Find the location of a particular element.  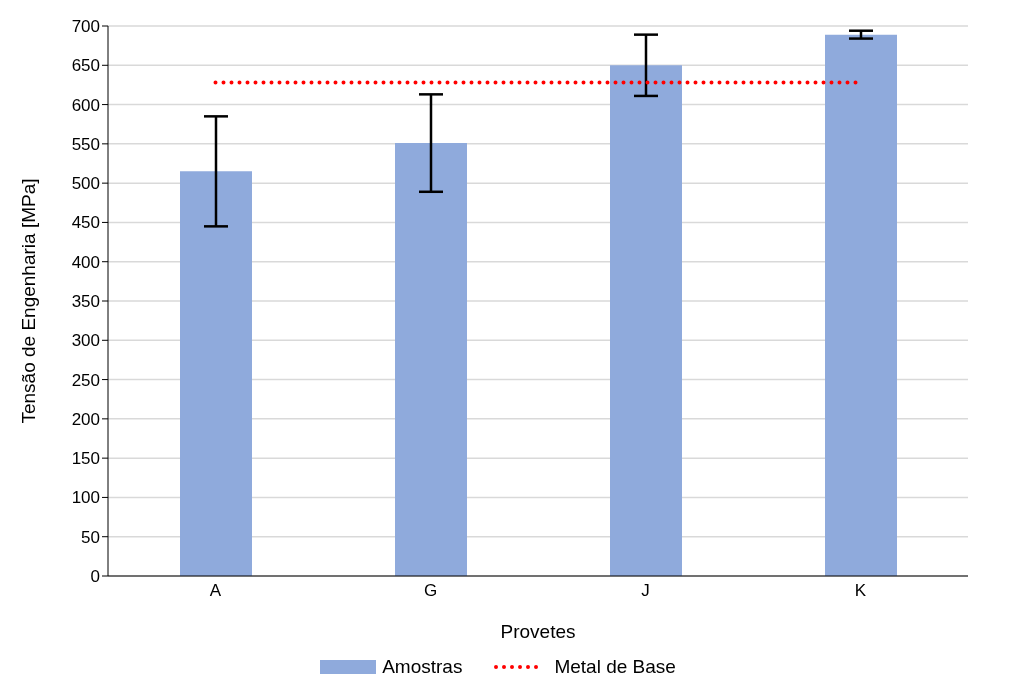

y-tick-label: 100 is located at coordinates (85, 498).